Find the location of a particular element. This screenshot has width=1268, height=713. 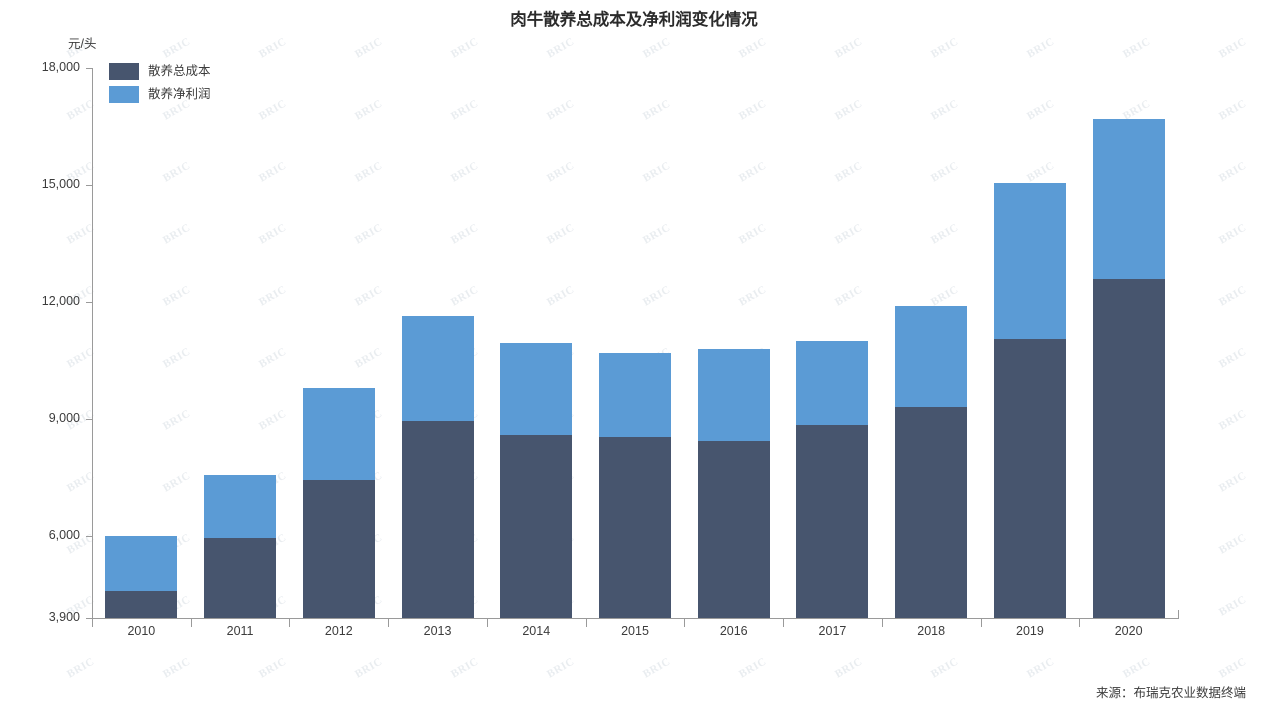

x-tick-label-2010: 2010 is located at coordinates (141, 631).